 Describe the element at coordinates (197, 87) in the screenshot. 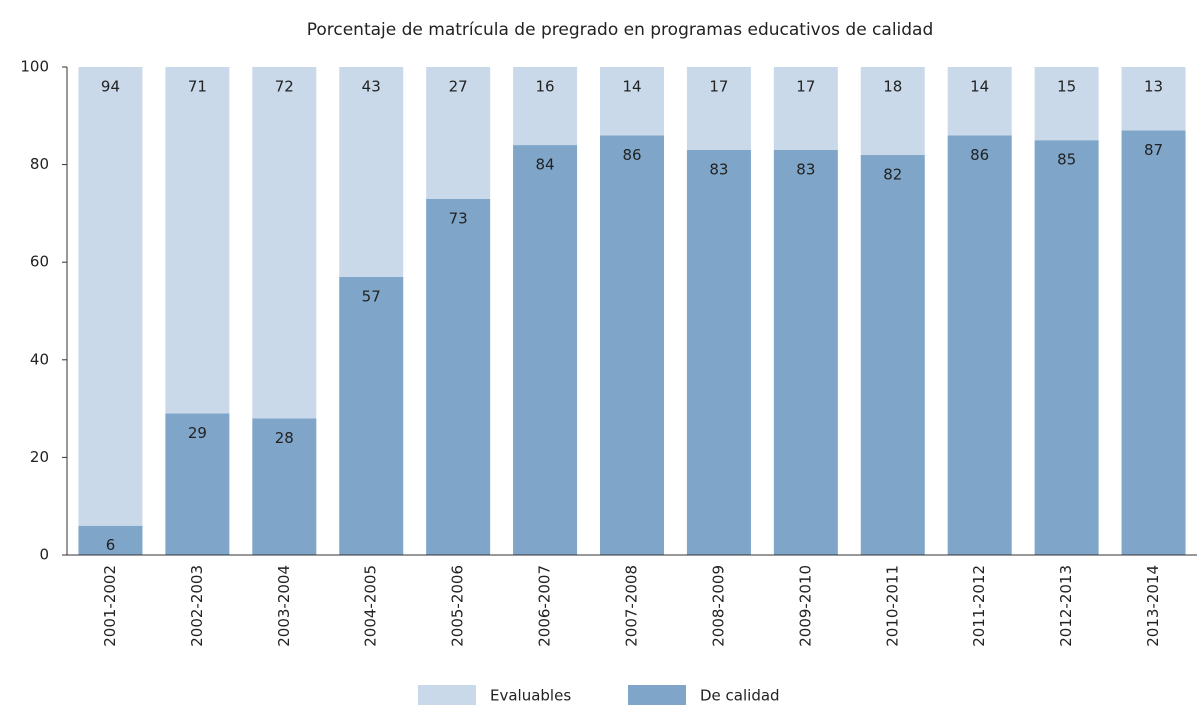

I see `data-label: 71` at that location.